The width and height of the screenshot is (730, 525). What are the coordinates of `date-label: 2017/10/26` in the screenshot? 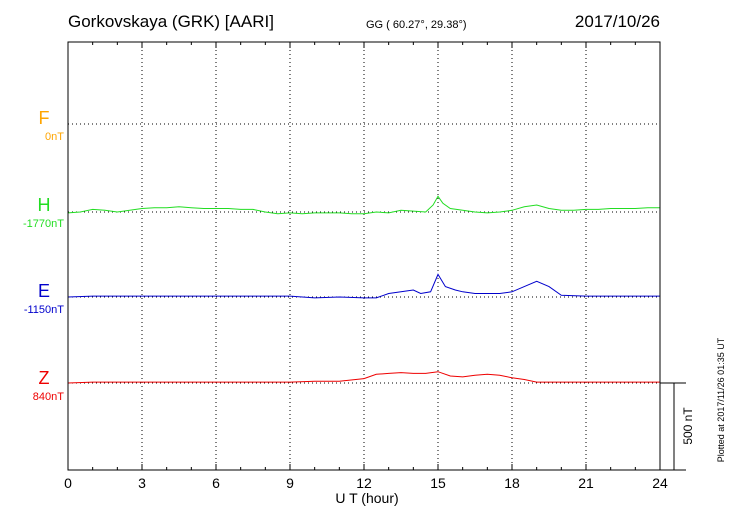 It's located at (617, 21).